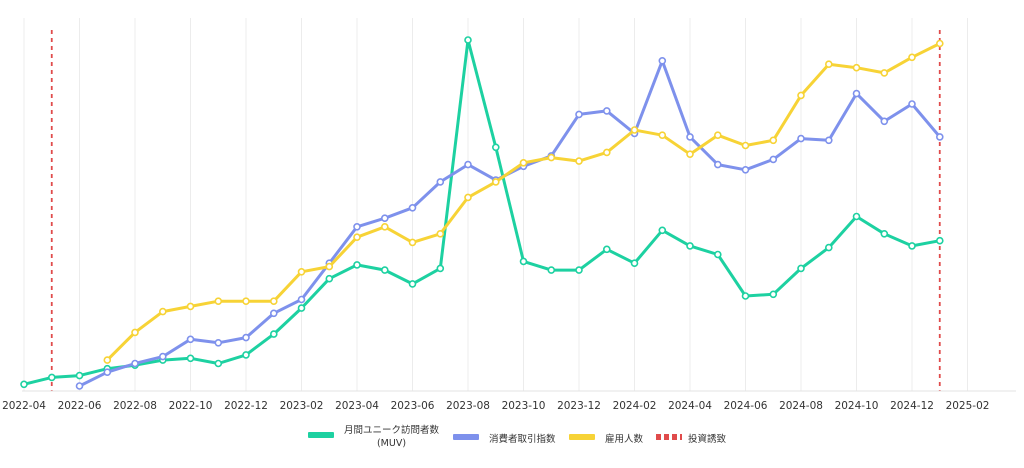 This screenshot has height=468, width=1024. Describe the element at coordinates (504, 438) in the screenshot. I see `legend-item-consumer-index: 消費者取引指数` at that location.